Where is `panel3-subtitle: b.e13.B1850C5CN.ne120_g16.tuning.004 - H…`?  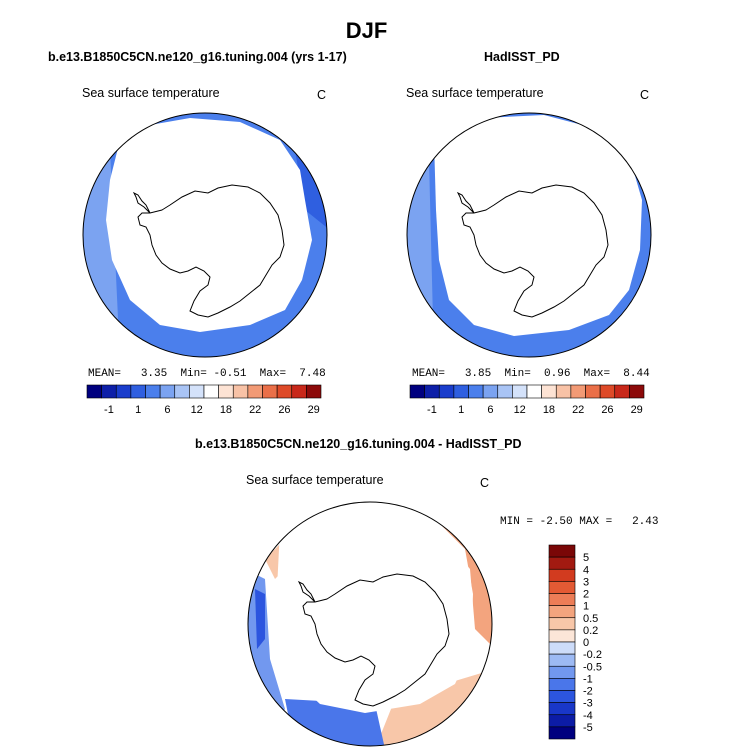 panel3-subtitle: b.e13.B1850C5CN.ne120_g16.tuning.004 - H… is located at coordinates (358, 444).